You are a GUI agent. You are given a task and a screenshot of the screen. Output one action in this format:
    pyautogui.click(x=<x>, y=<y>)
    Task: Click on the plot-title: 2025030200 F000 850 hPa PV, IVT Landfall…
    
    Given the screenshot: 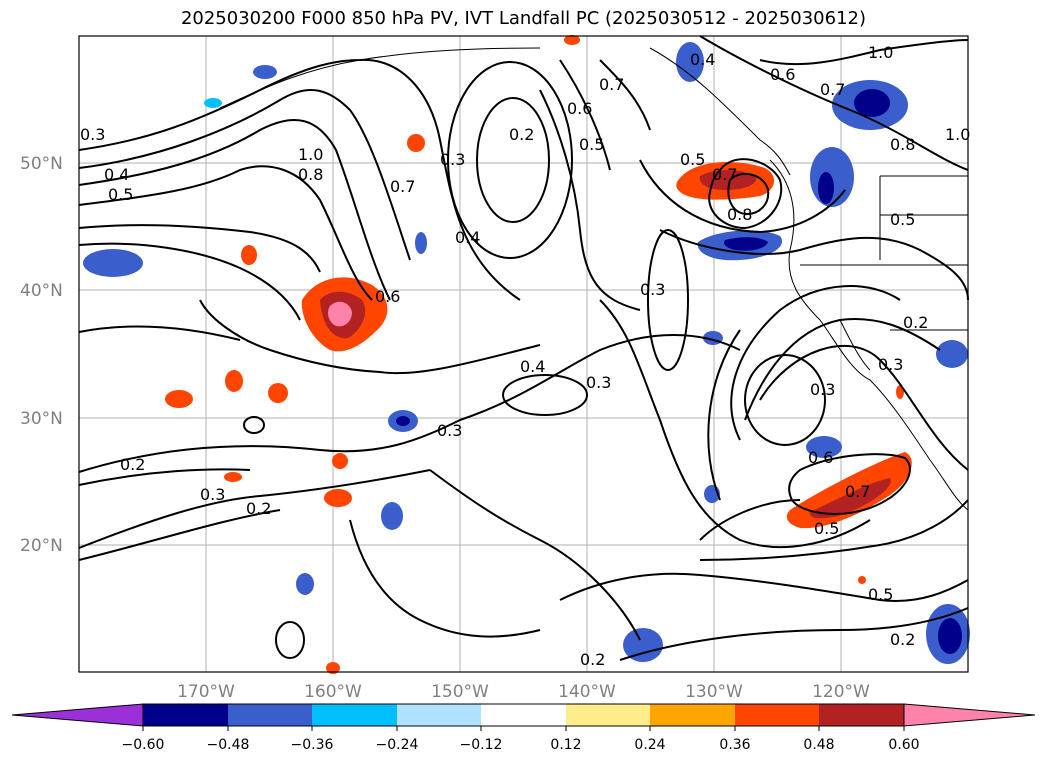 What is the action you would take?
    pyautogui.click(x=523, y=18)
    